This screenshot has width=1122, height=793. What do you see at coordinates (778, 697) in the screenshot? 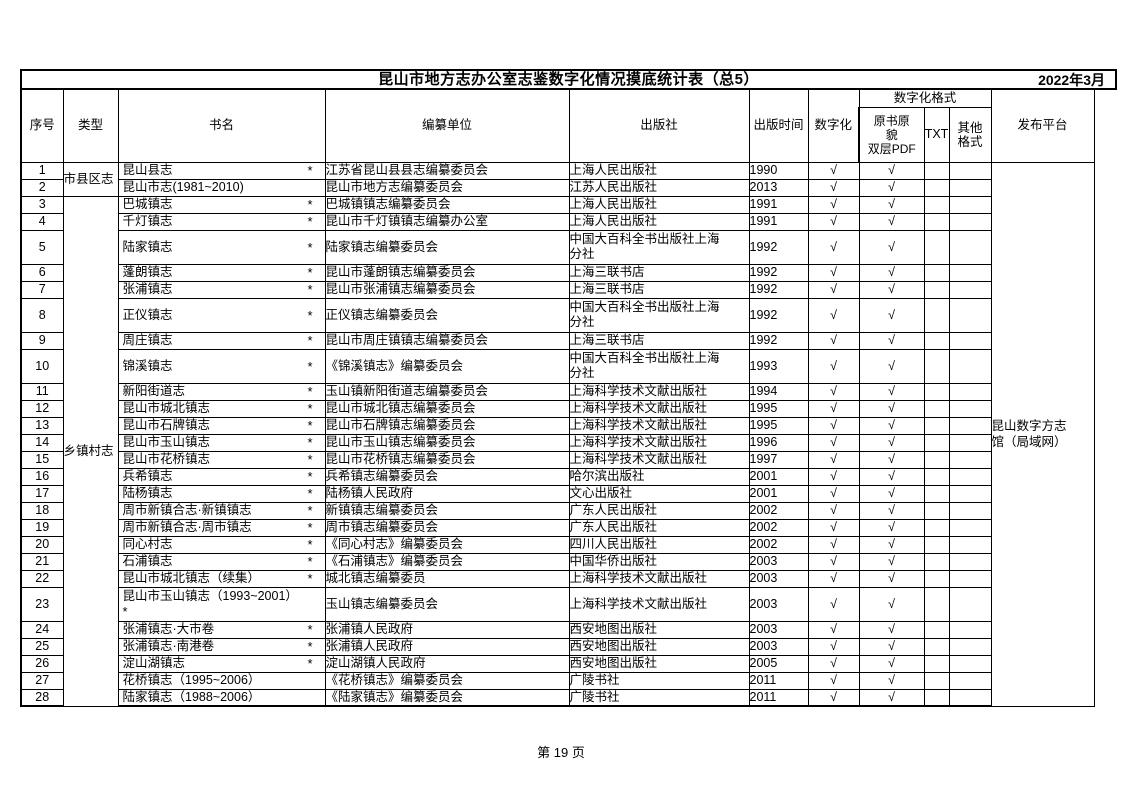
I see `pub-year-cell: 2011` at bounding box center [778, 697].